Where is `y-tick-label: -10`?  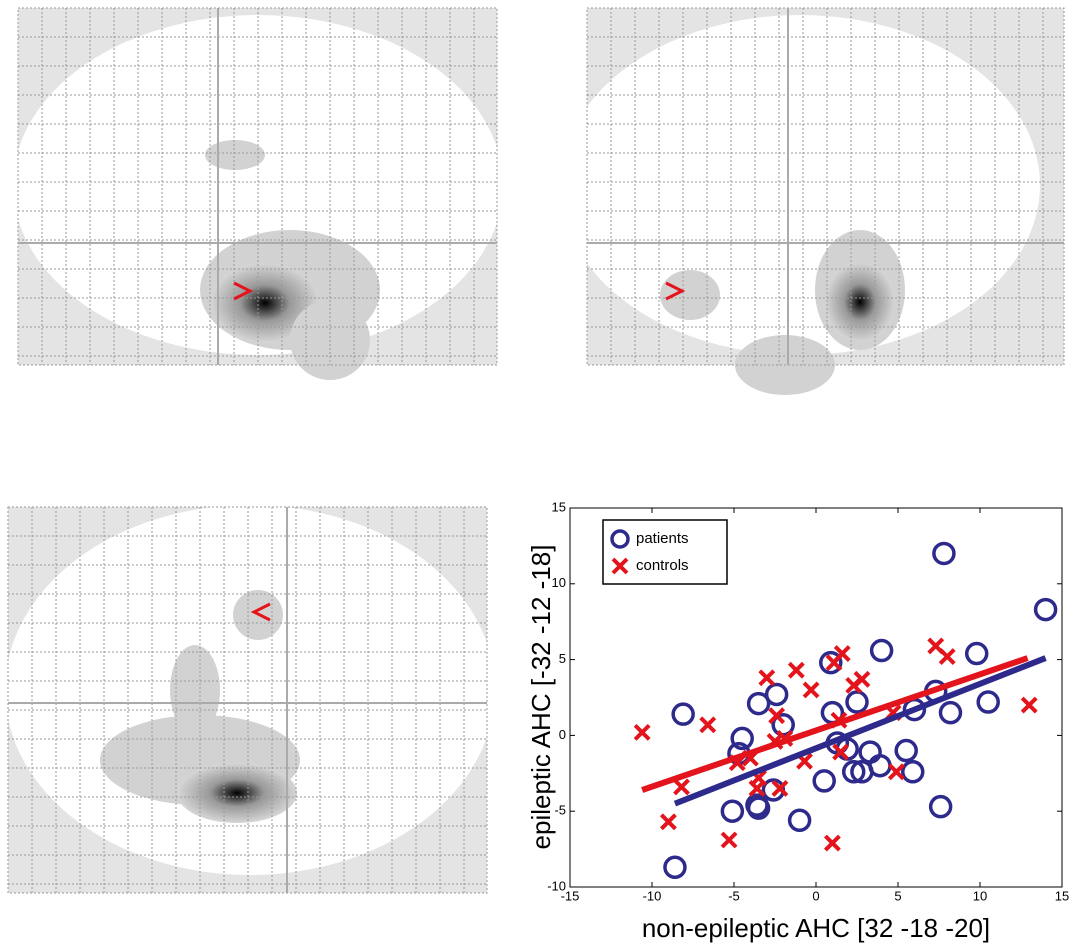
y-tick-label: -10 is located at coordinates (556, 885).